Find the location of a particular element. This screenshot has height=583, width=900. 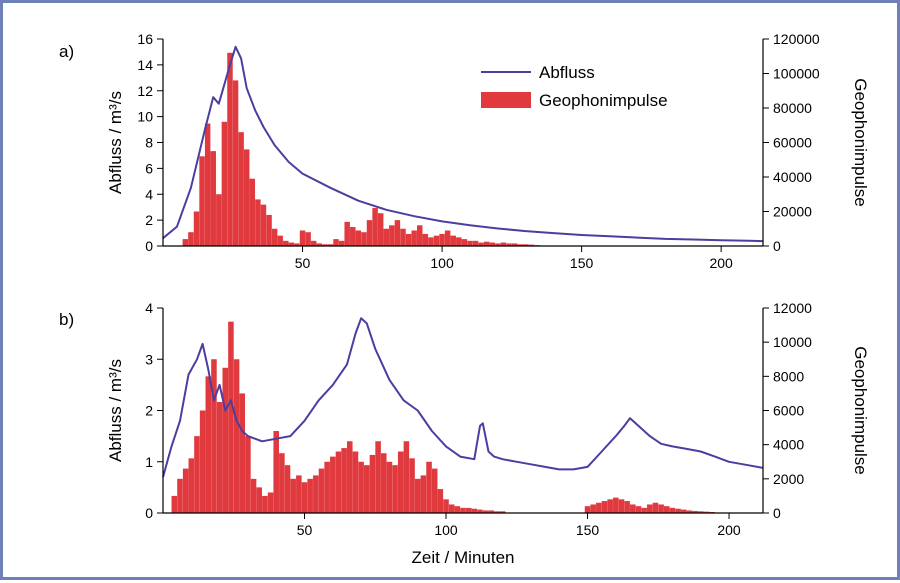

left-tick-label: 8 is located at coordinates (149, 143).